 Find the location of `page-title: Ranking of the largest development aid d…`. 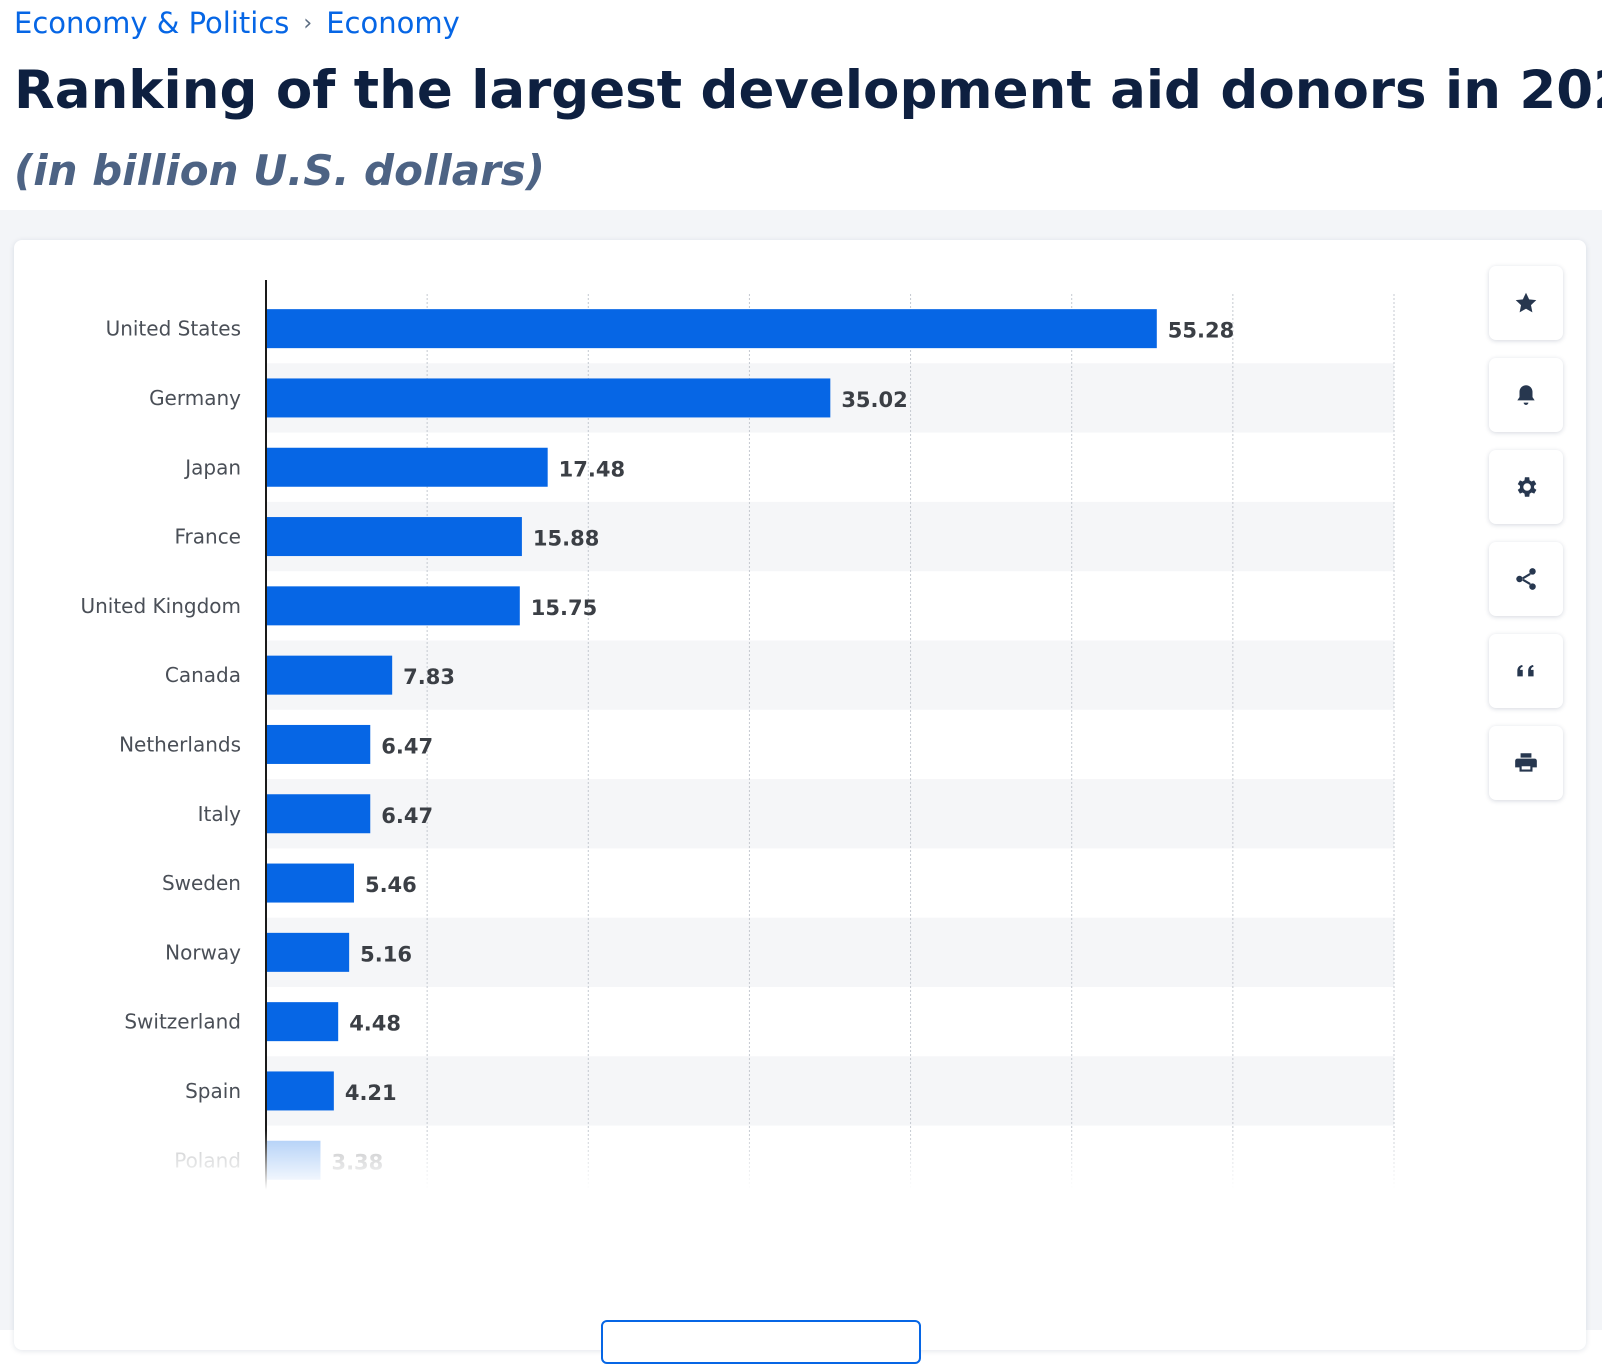

page-title: Ranking of the largest development aid d… is located at coordinates (808, 90).